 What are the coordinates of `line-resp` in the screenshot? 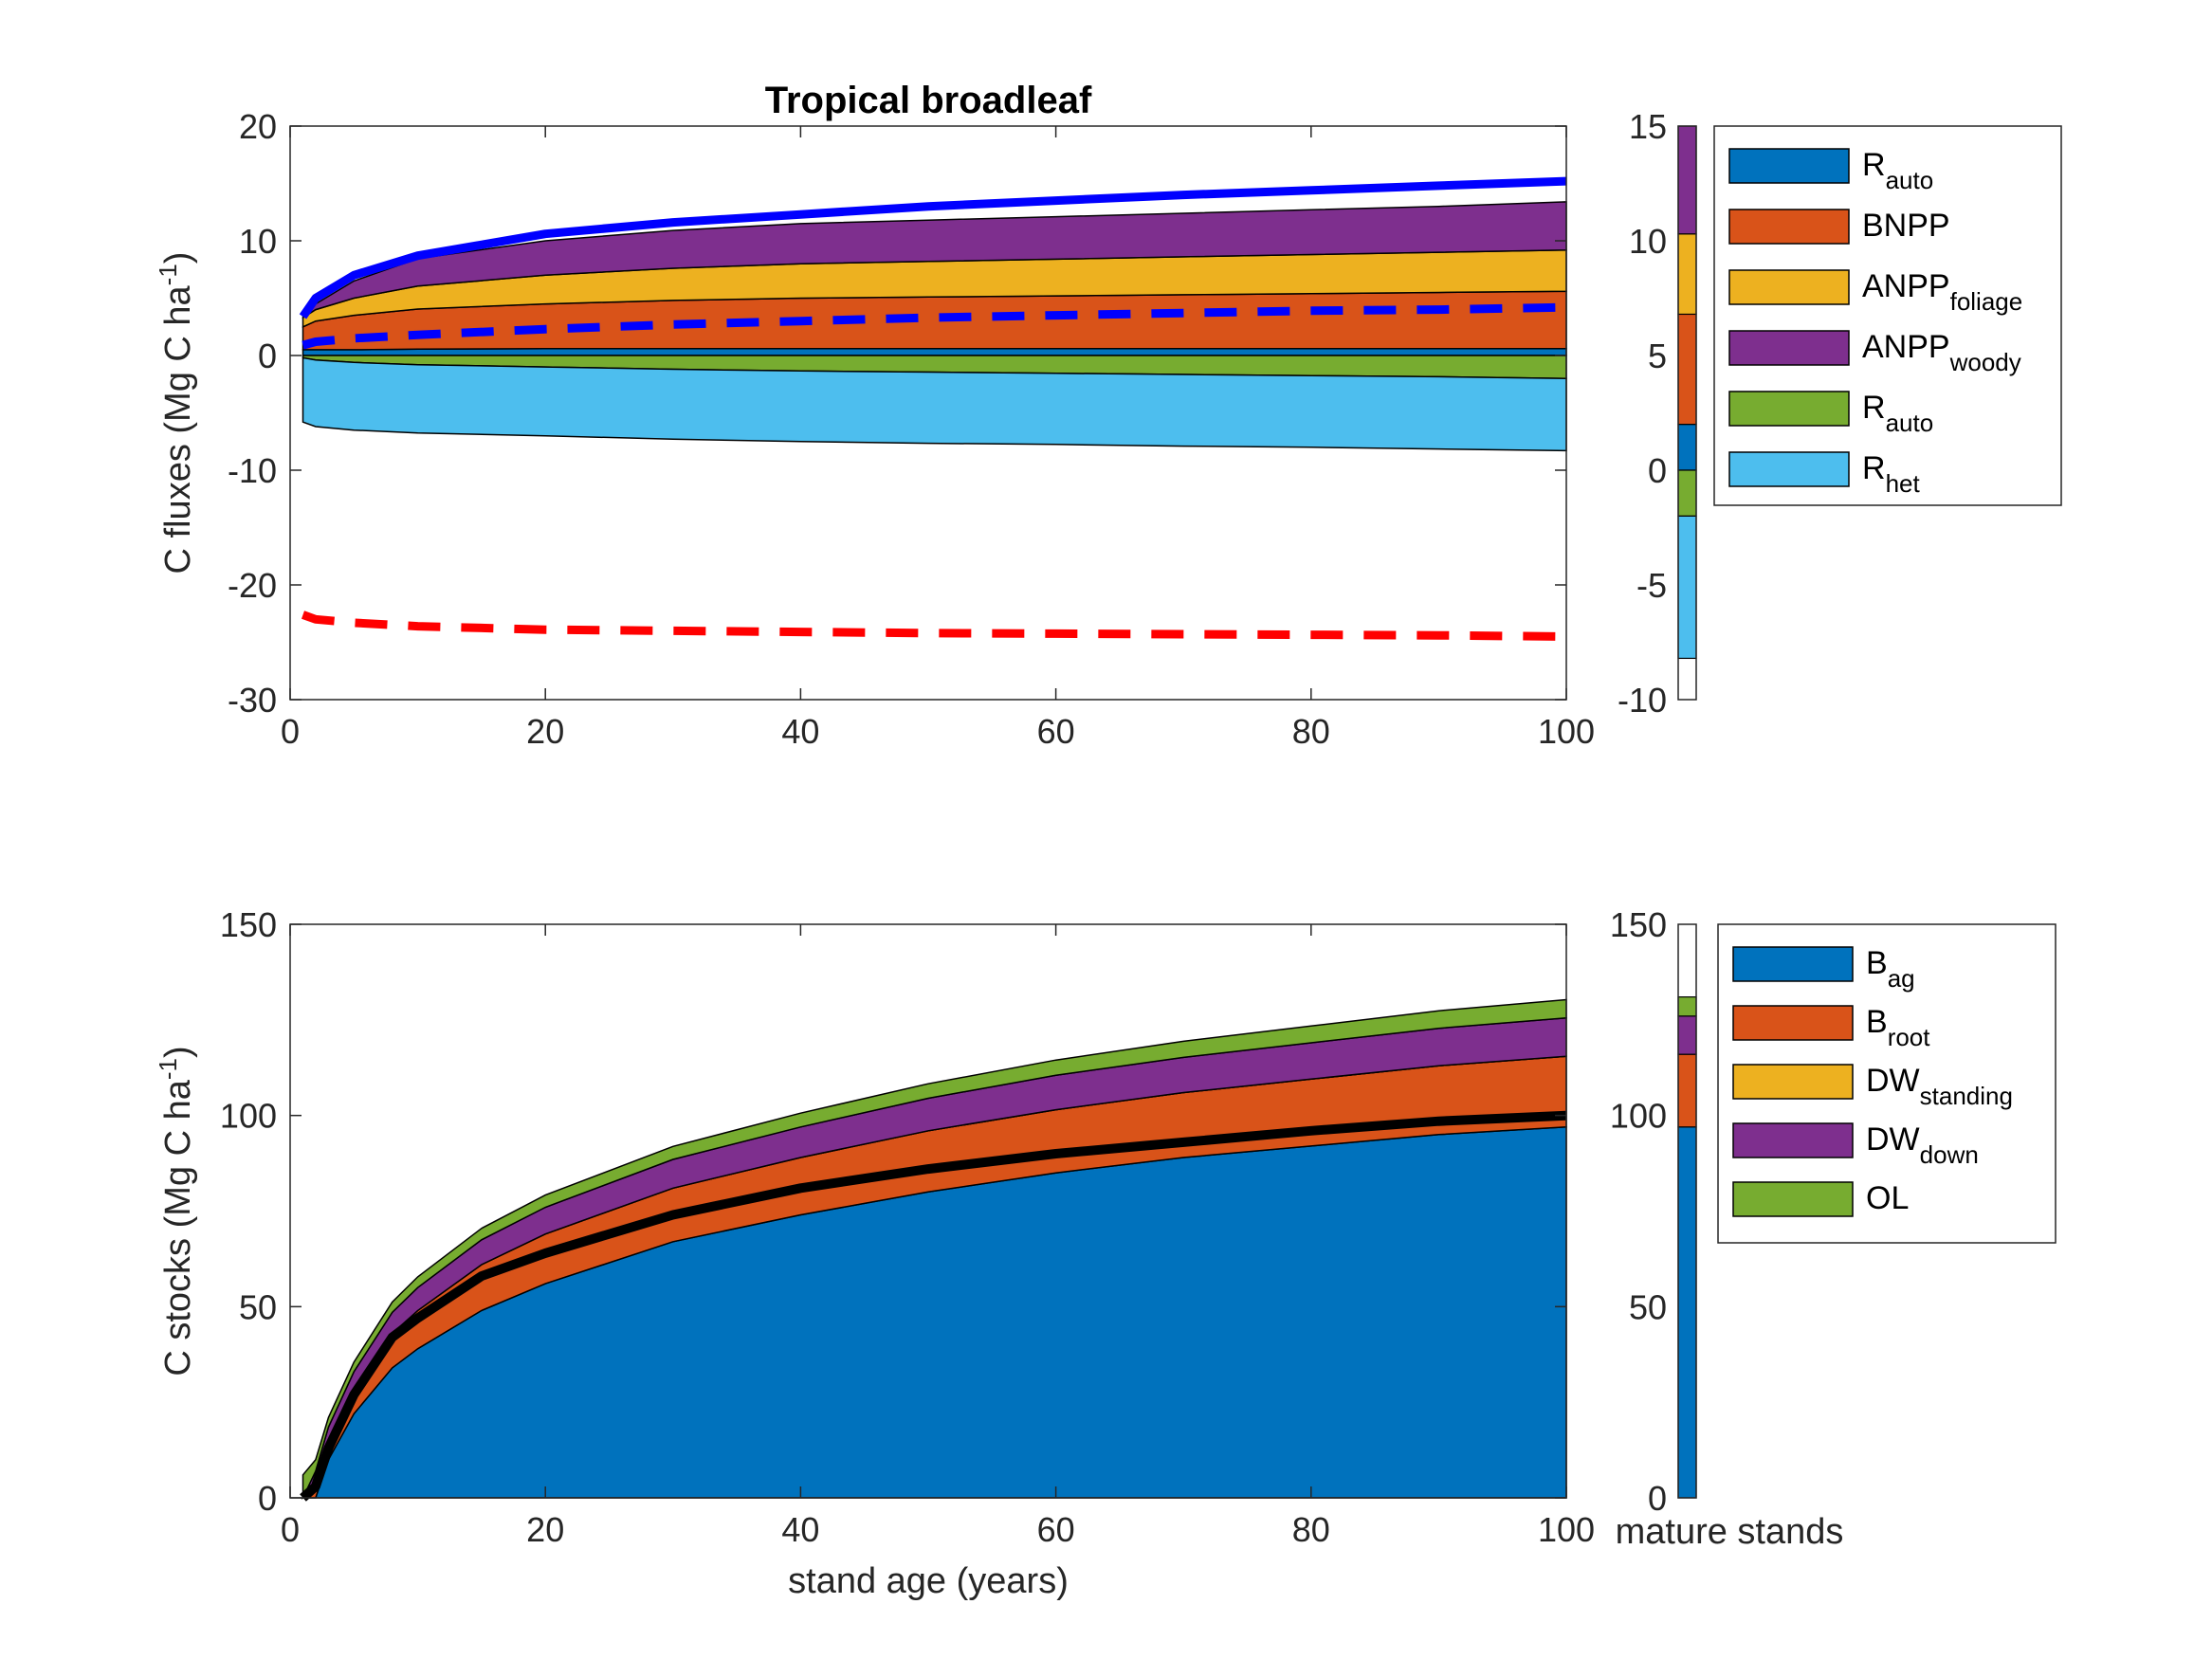 It's located at (934, 626).